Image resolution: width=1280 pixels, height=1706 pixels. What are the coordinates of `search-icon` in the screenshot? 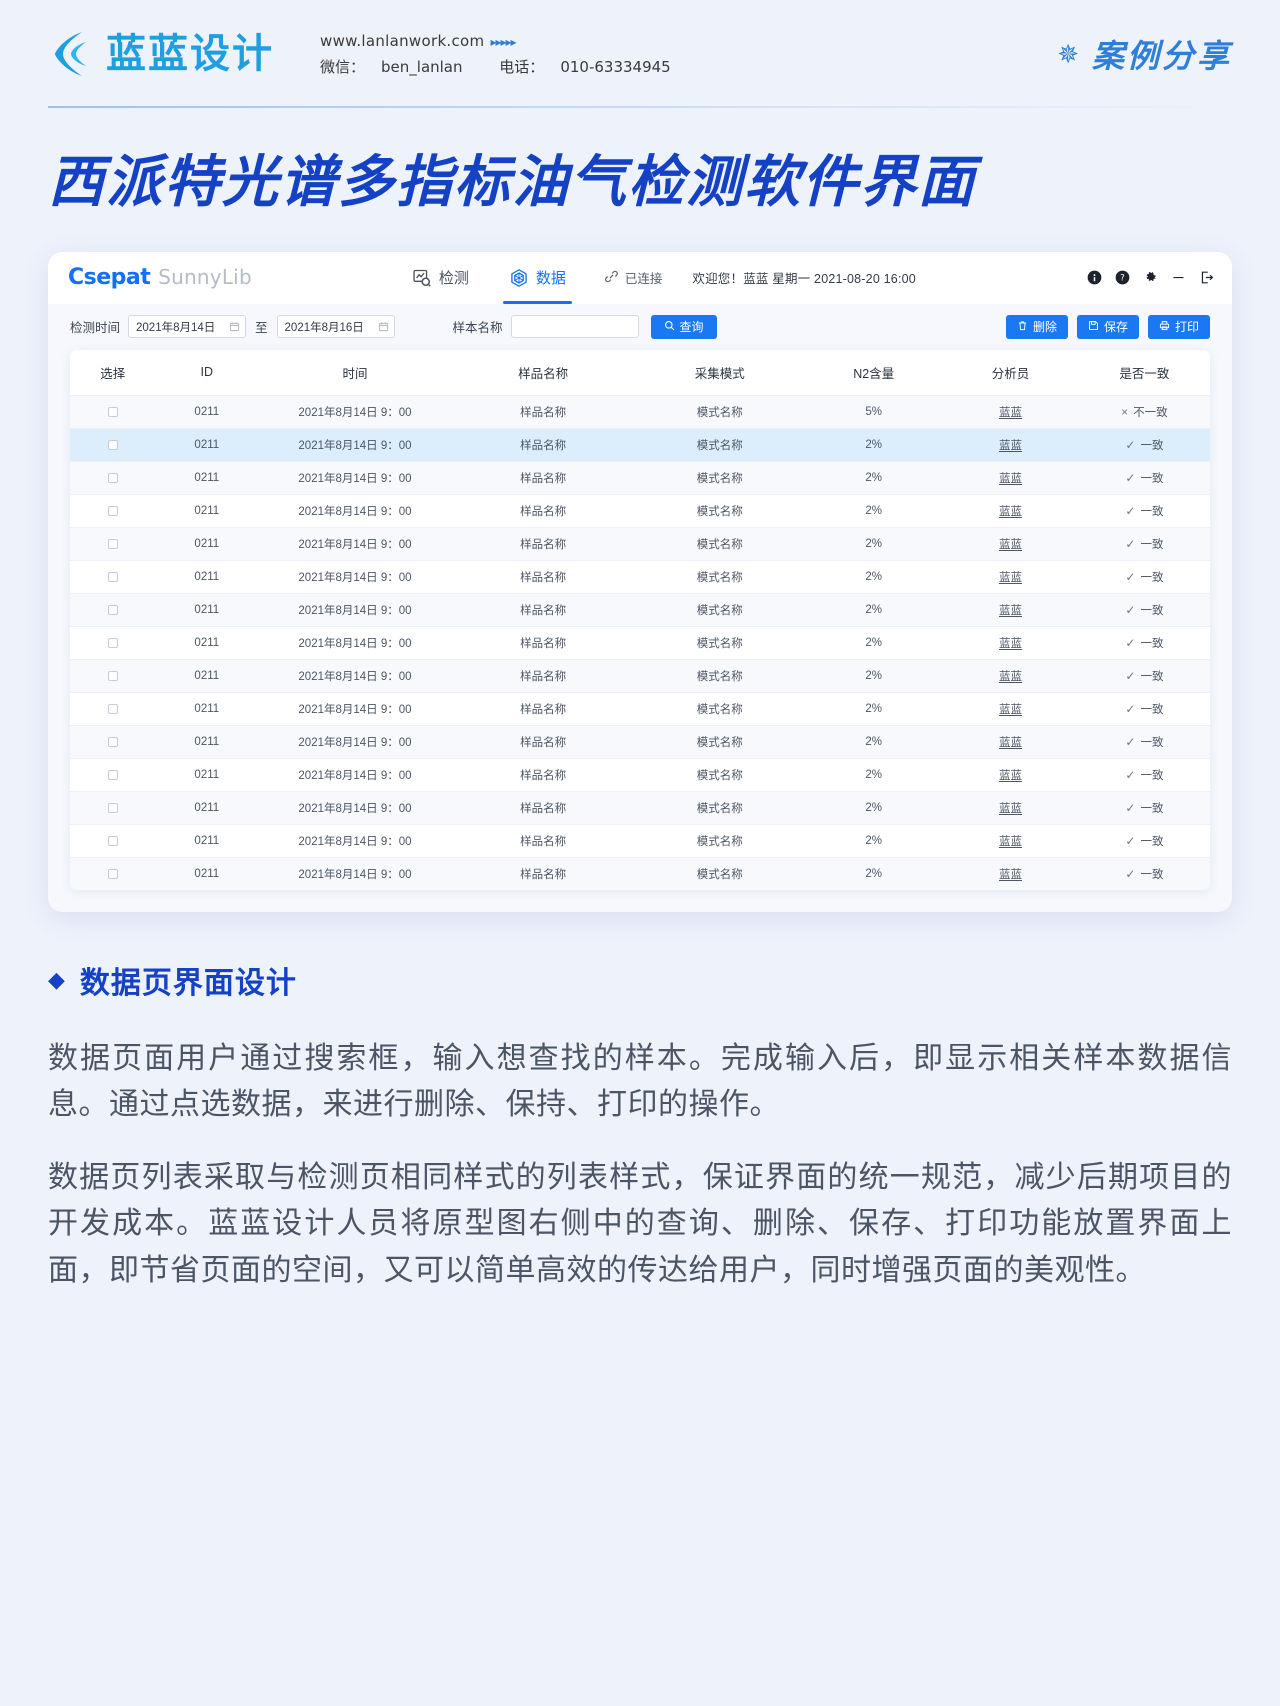 It's located at (669, 327).